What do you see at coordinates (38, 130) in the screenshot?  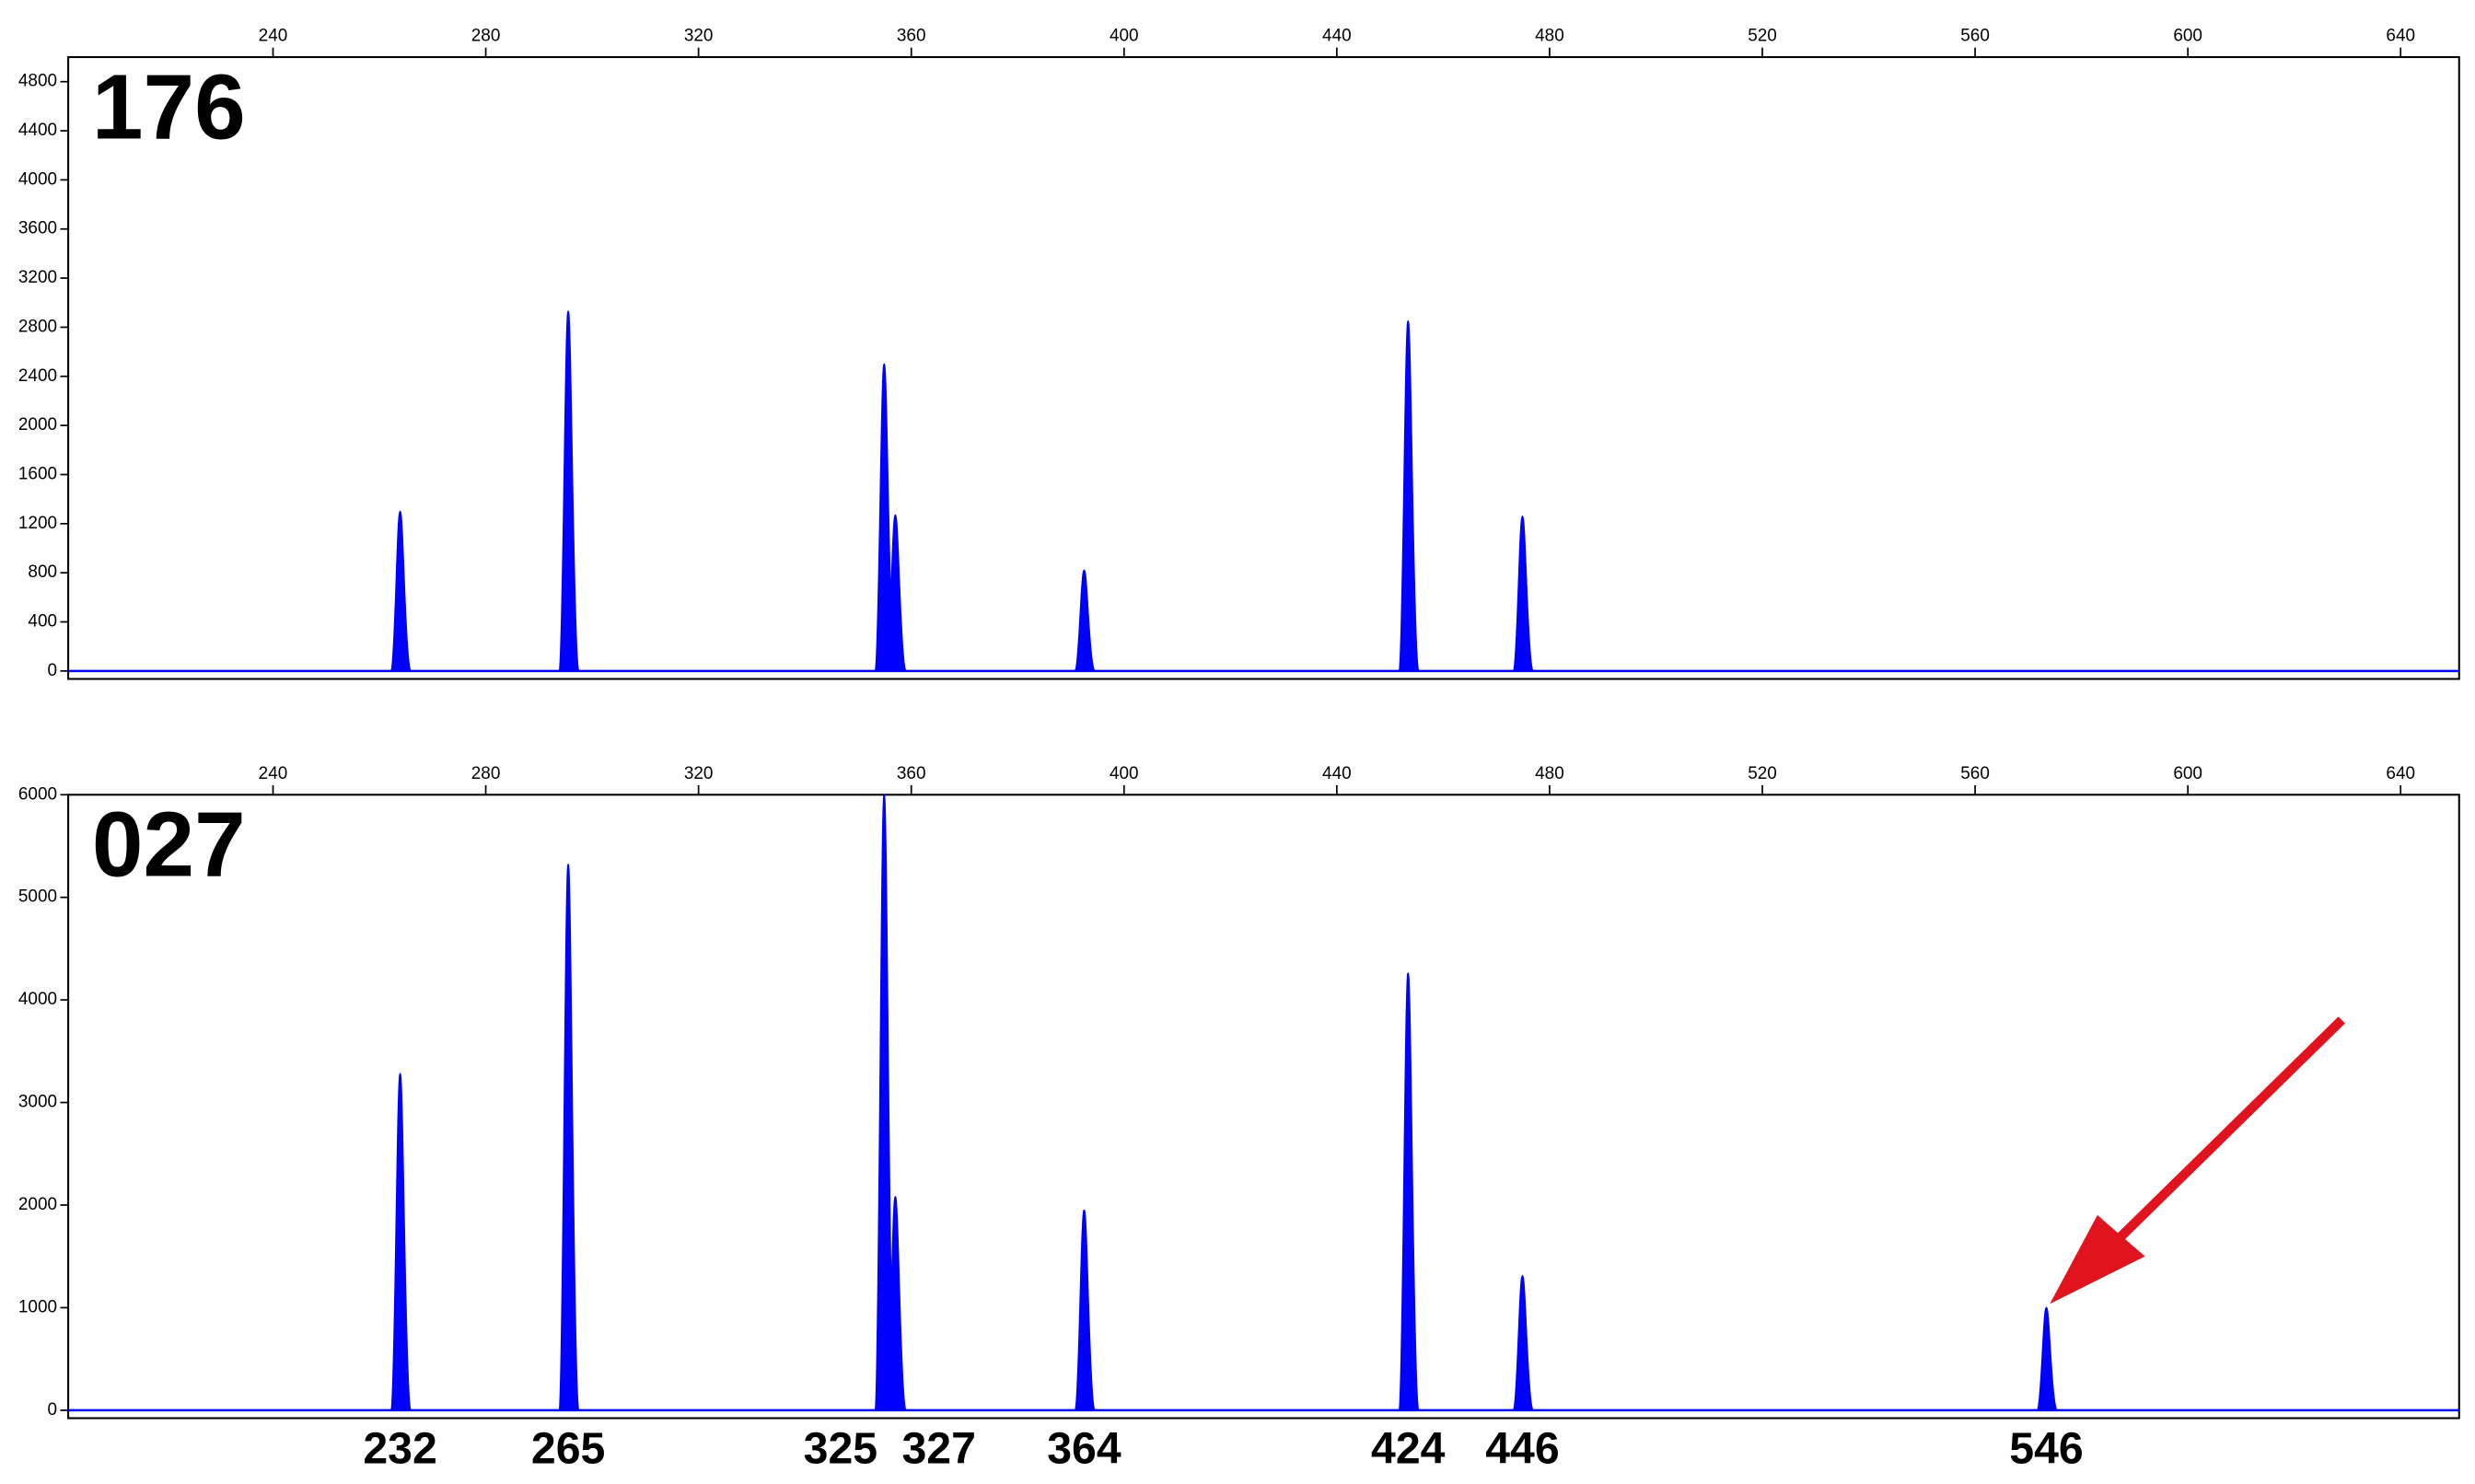 I see `y-tick-label: 4400` at bounding box center [38, 130].